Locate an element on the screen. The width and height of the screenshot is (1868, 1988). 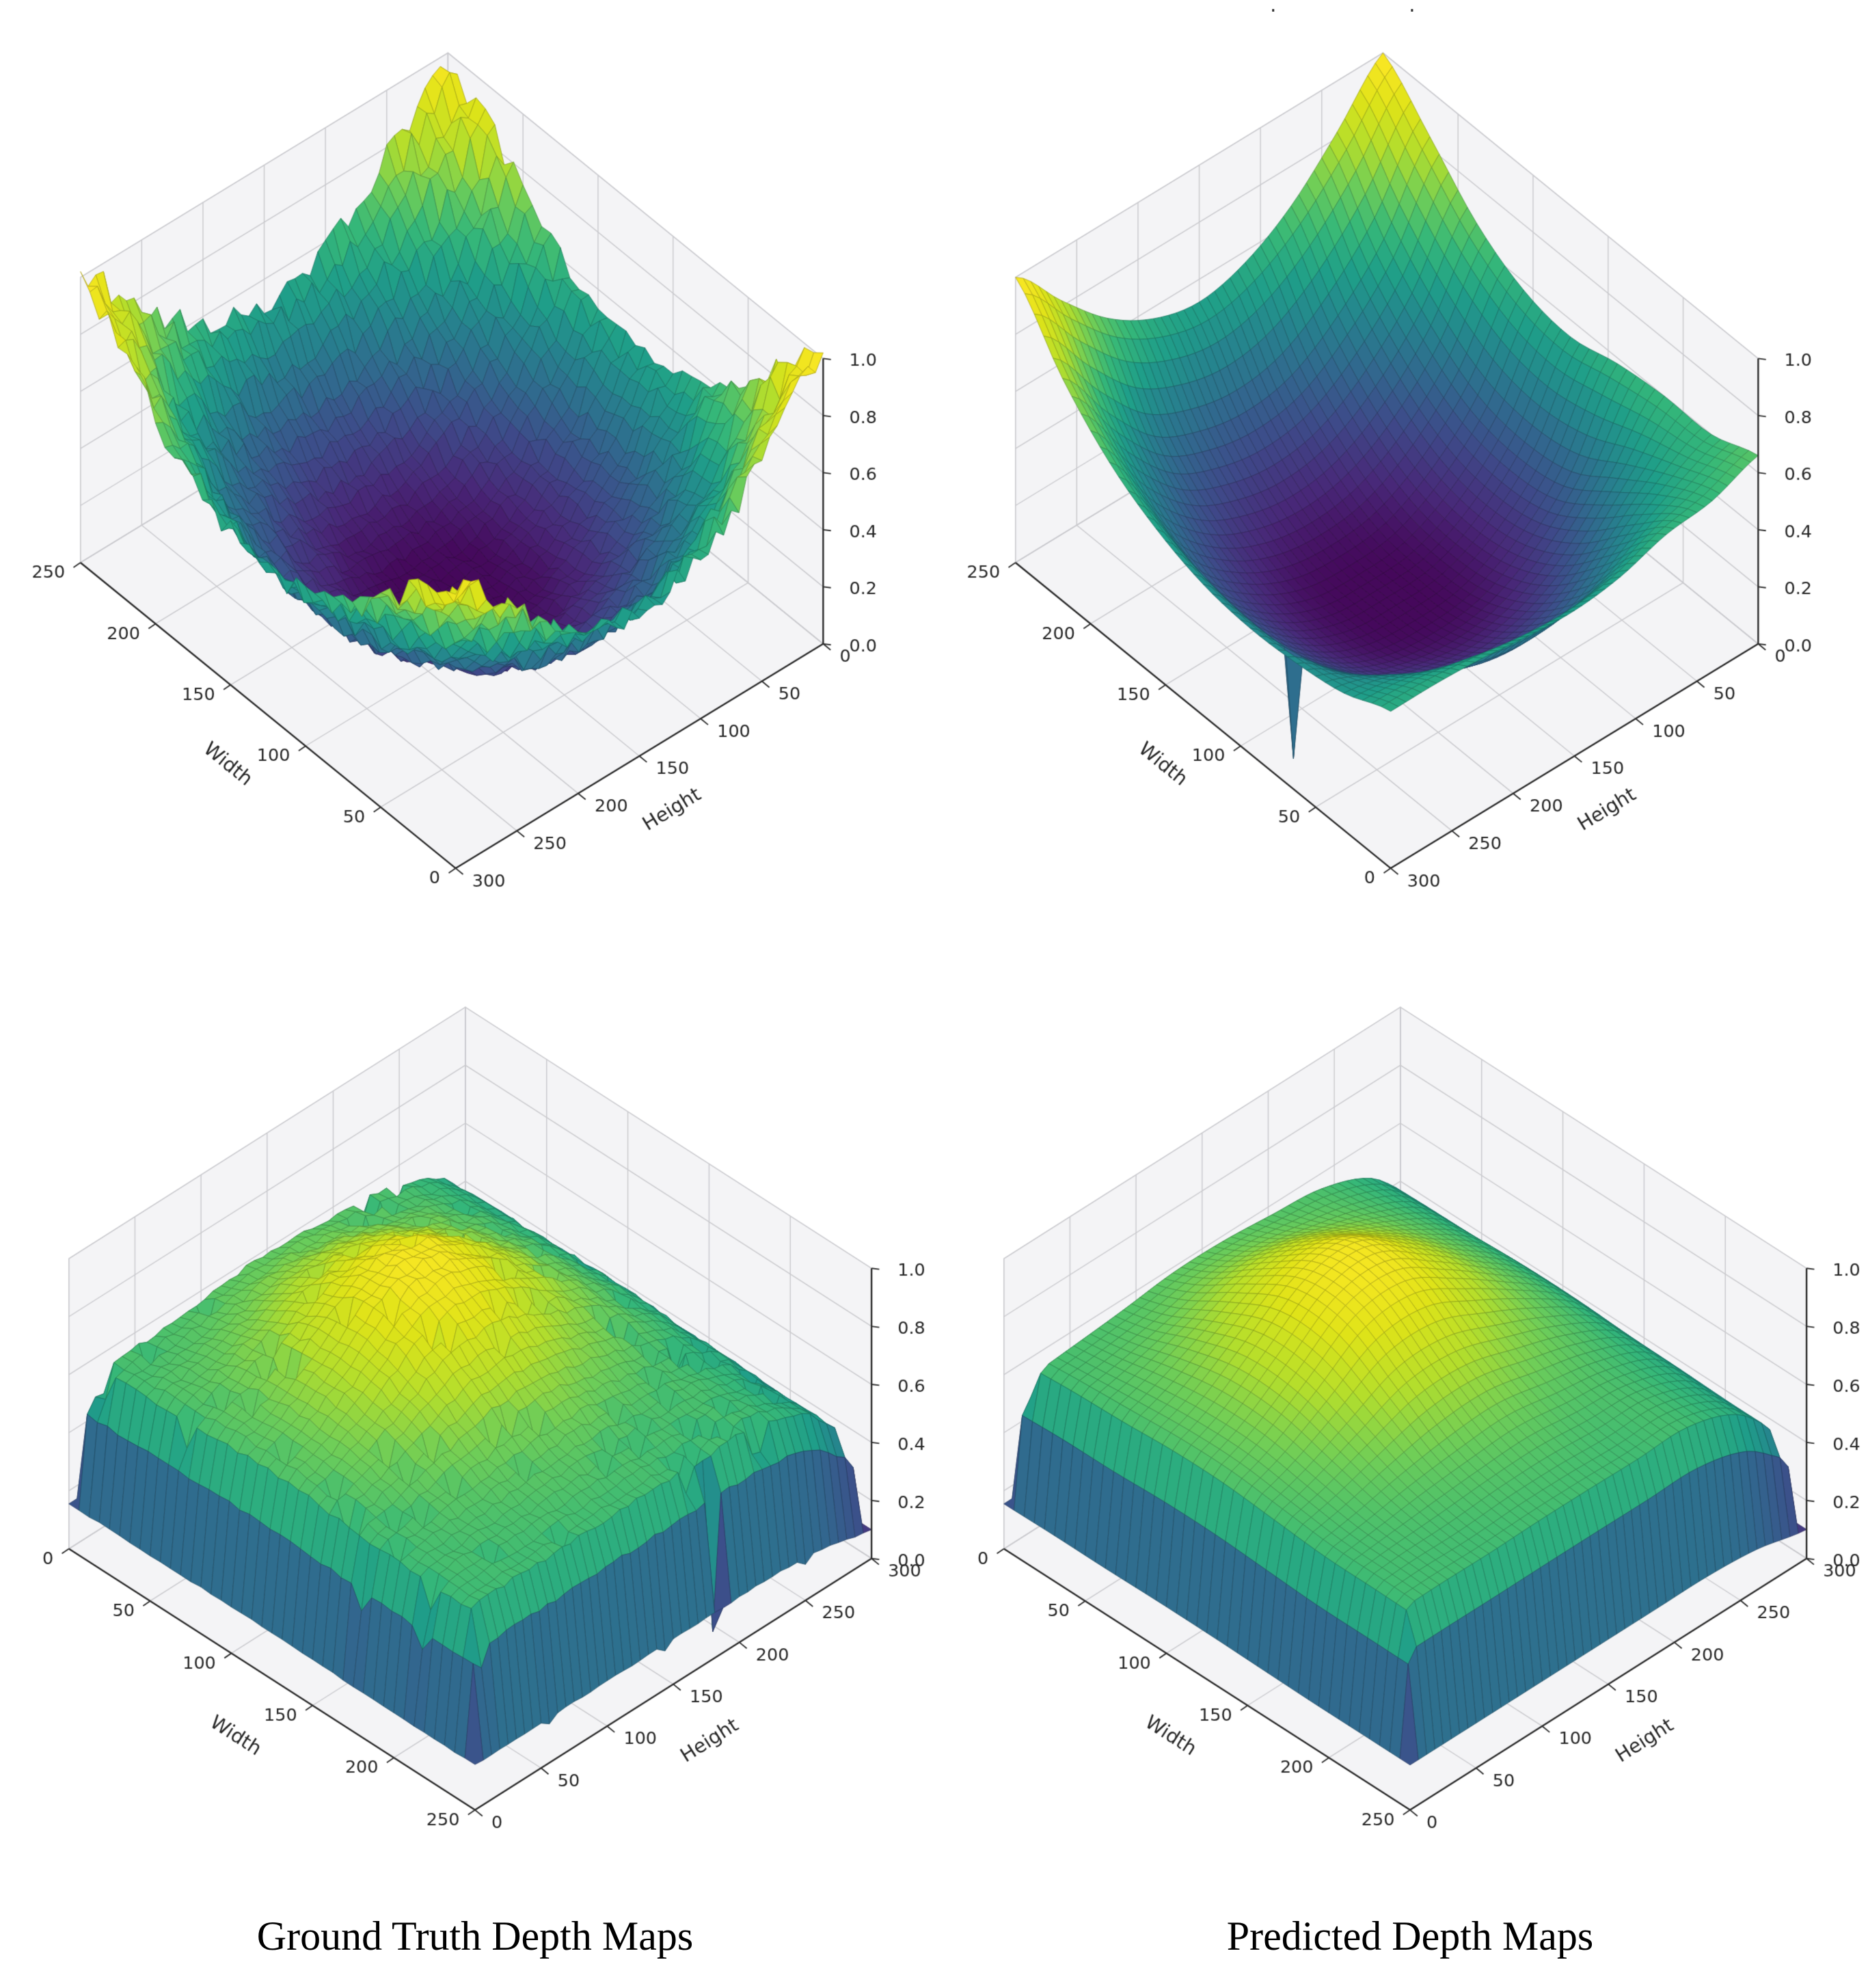
caption-ground-truth: Ground Truth Depth Maps is located at coordinates (475, 1936).